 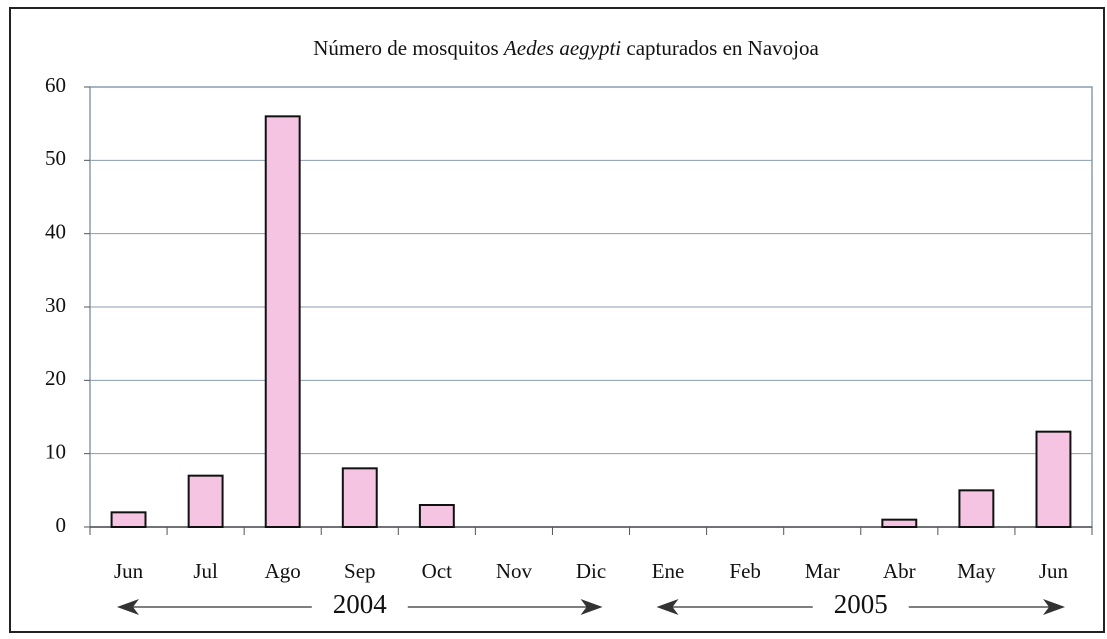 I want to click on year-label: 2004, so click(x=360, y=604).